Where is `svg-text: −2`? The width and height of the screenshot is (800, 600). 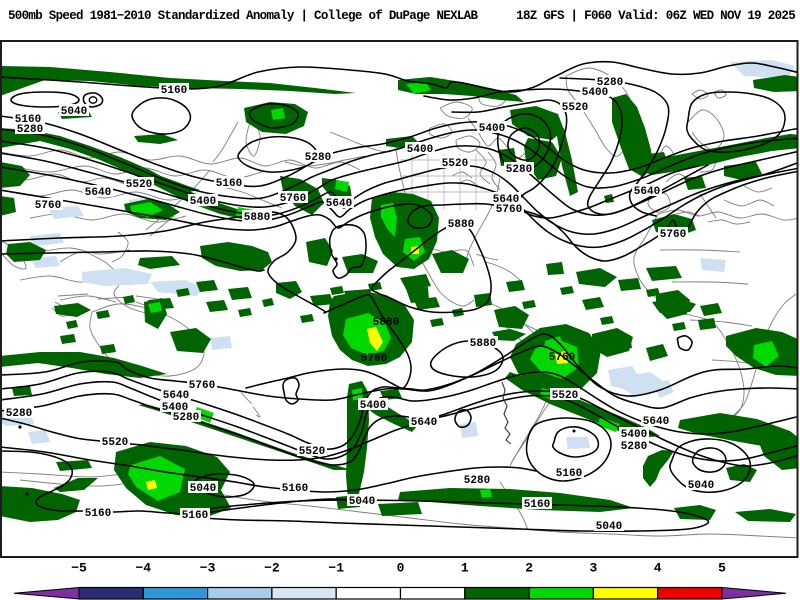 svg-text: −2 is located at coordinates (272, 568).